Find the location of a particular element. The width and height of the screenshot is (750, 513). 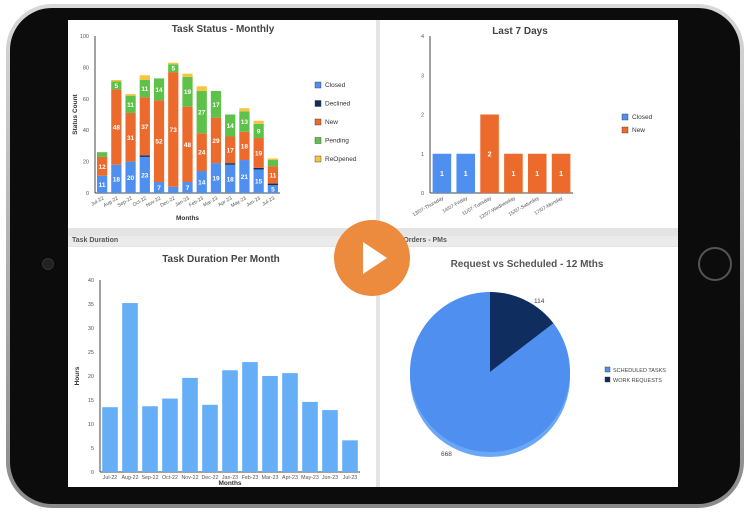

bar-data-label: 23 is located at coordinates (145, 175).